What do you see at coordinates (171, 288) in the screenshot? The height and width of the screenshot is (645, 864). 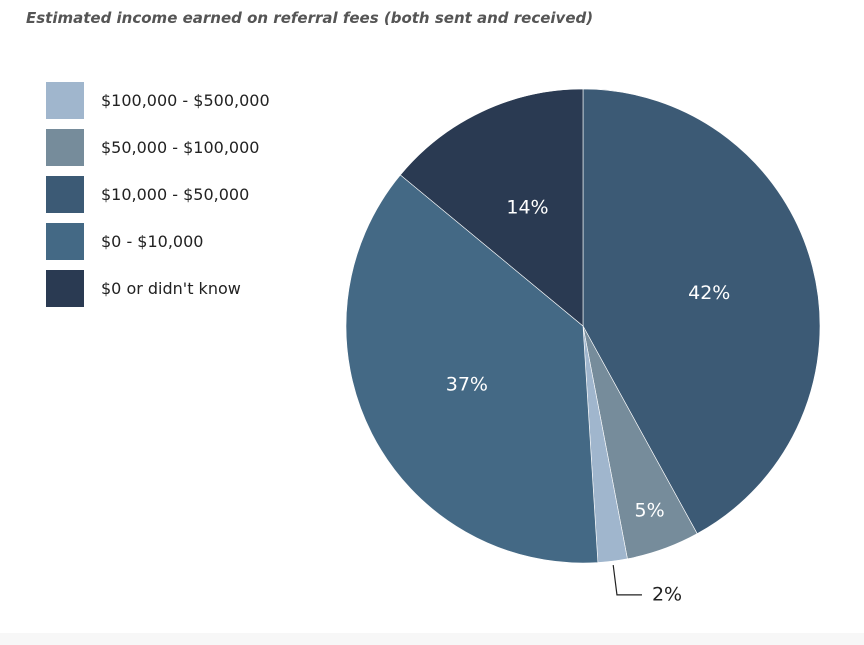 I see `legend-label: $0 or didn't know` at bounding box center [171, 288].